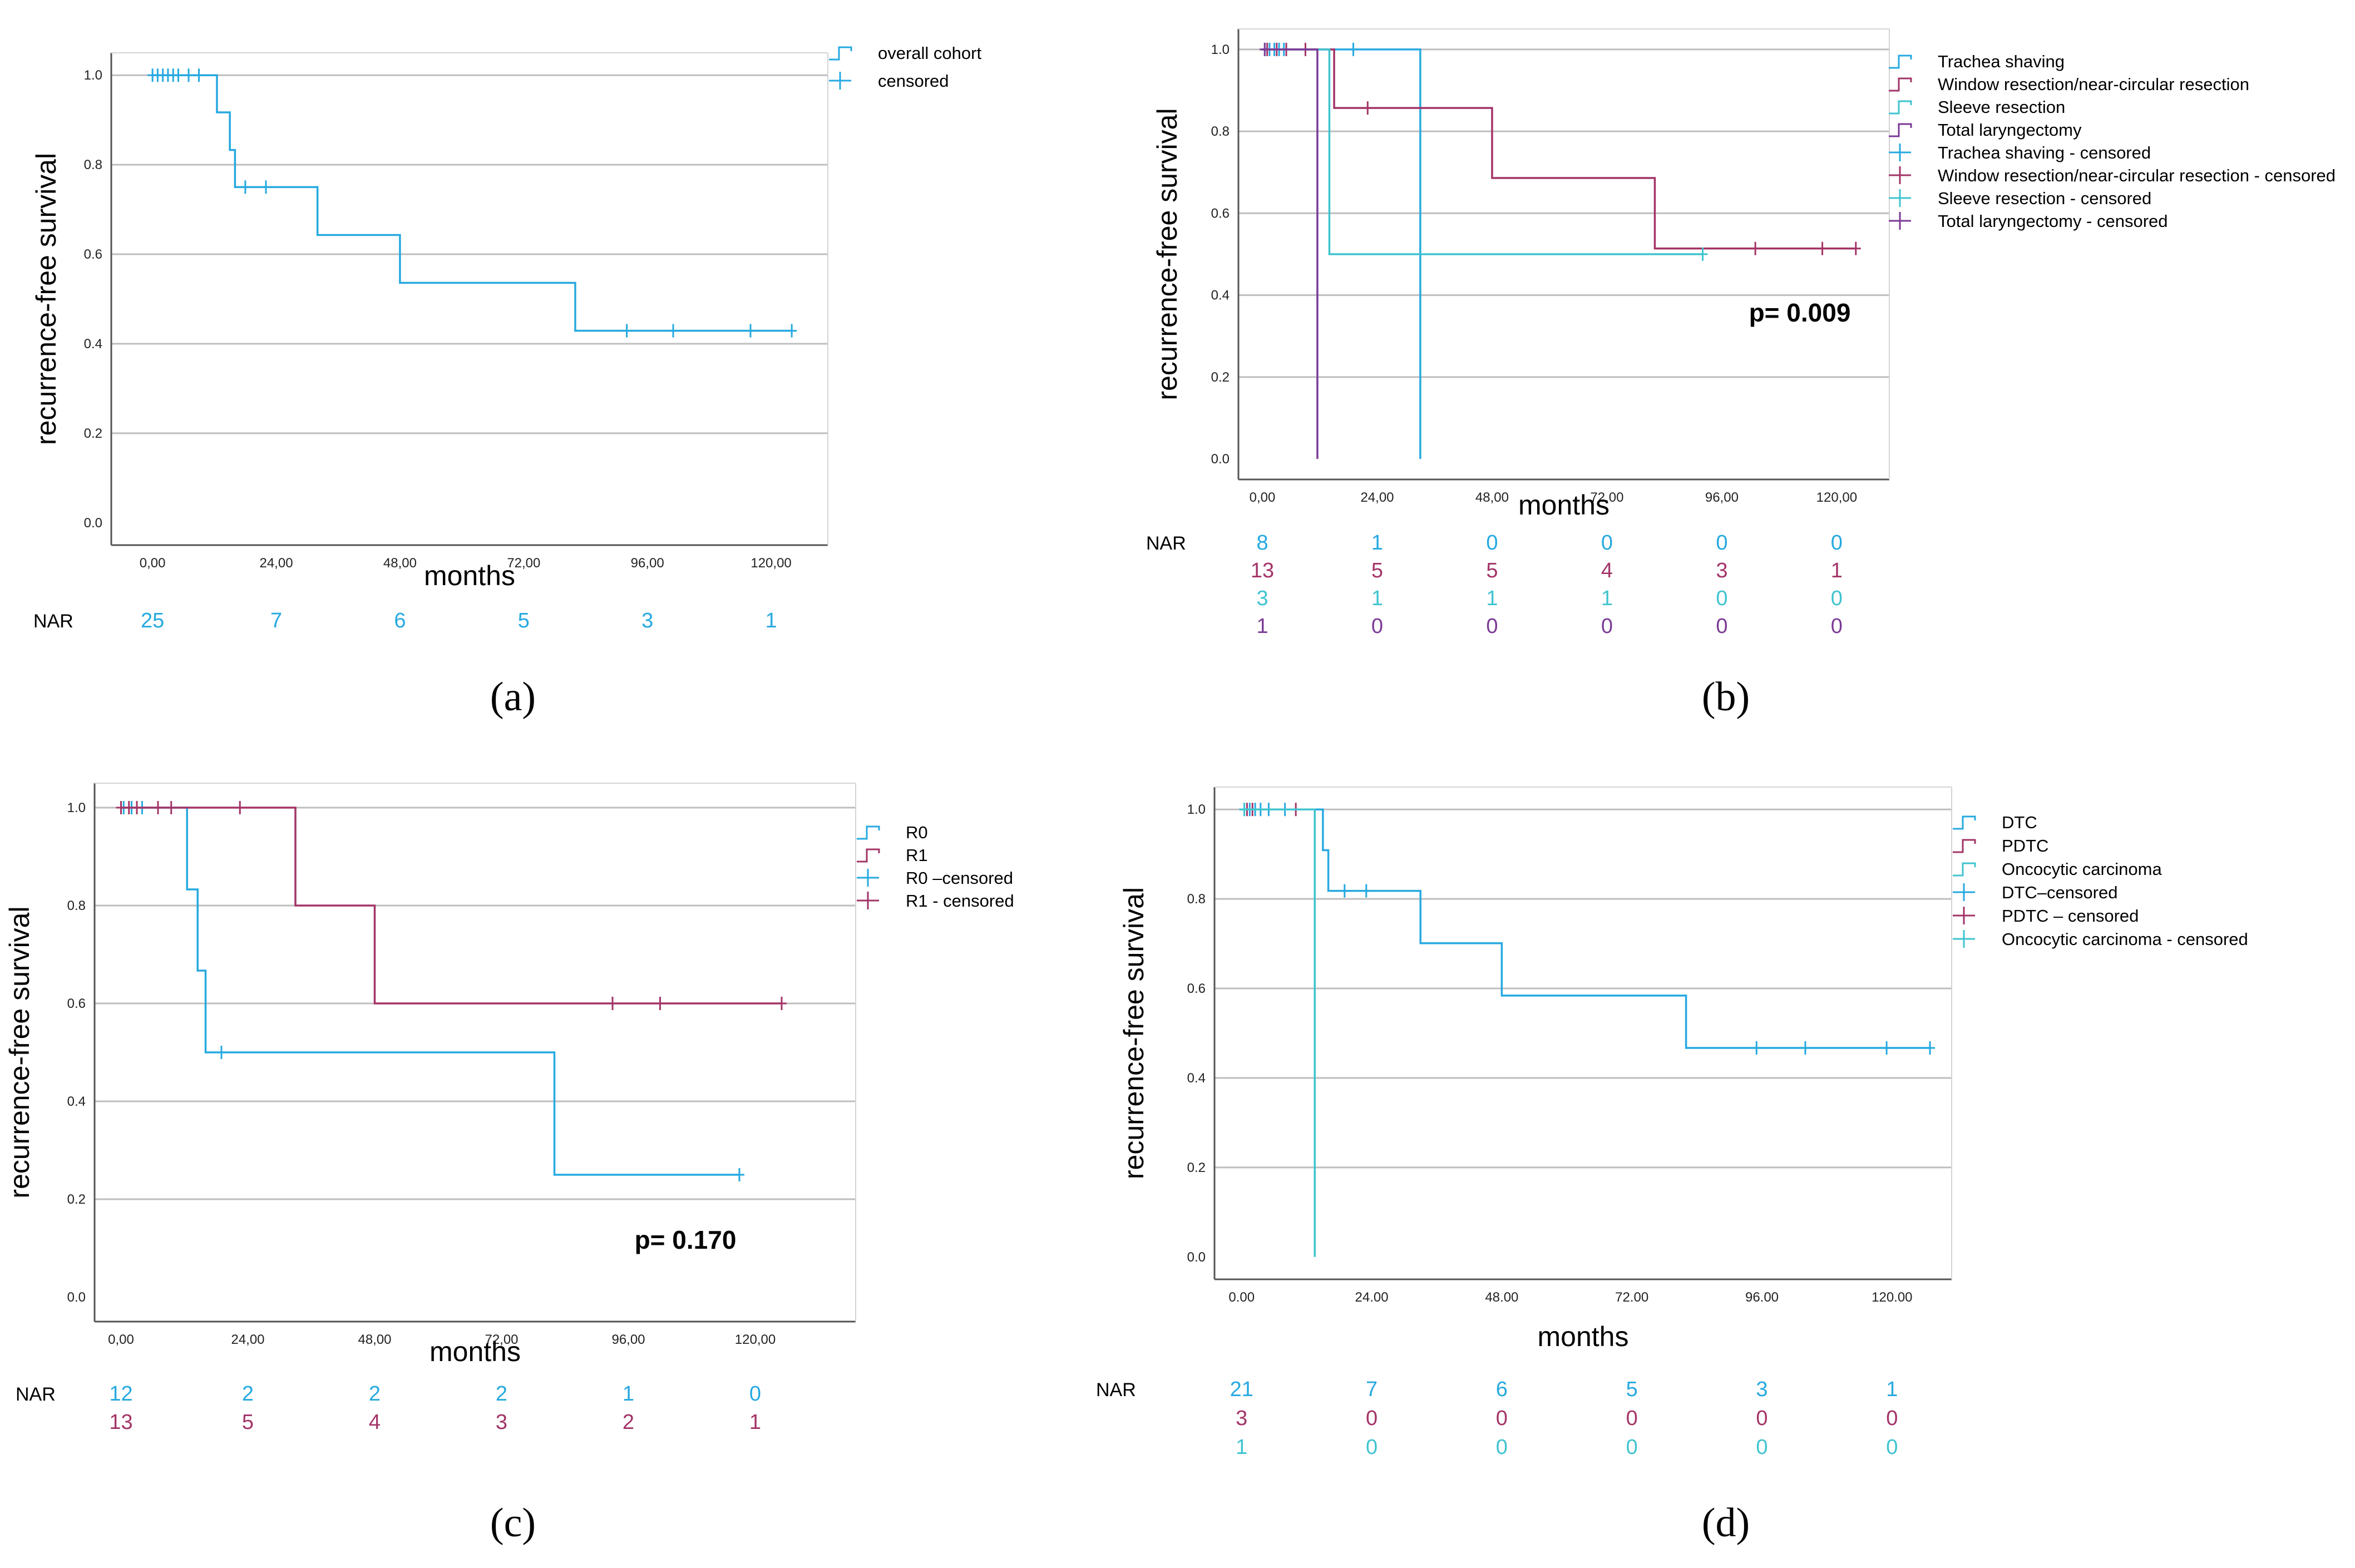 The height and width of the screenshot is (1568, 2355). What do you see at coordinates (2125, 939) in the screenshot?
I see `legend-entry-label: Oncocytic carcinoma - censored` at bounding box center [2125, 939].